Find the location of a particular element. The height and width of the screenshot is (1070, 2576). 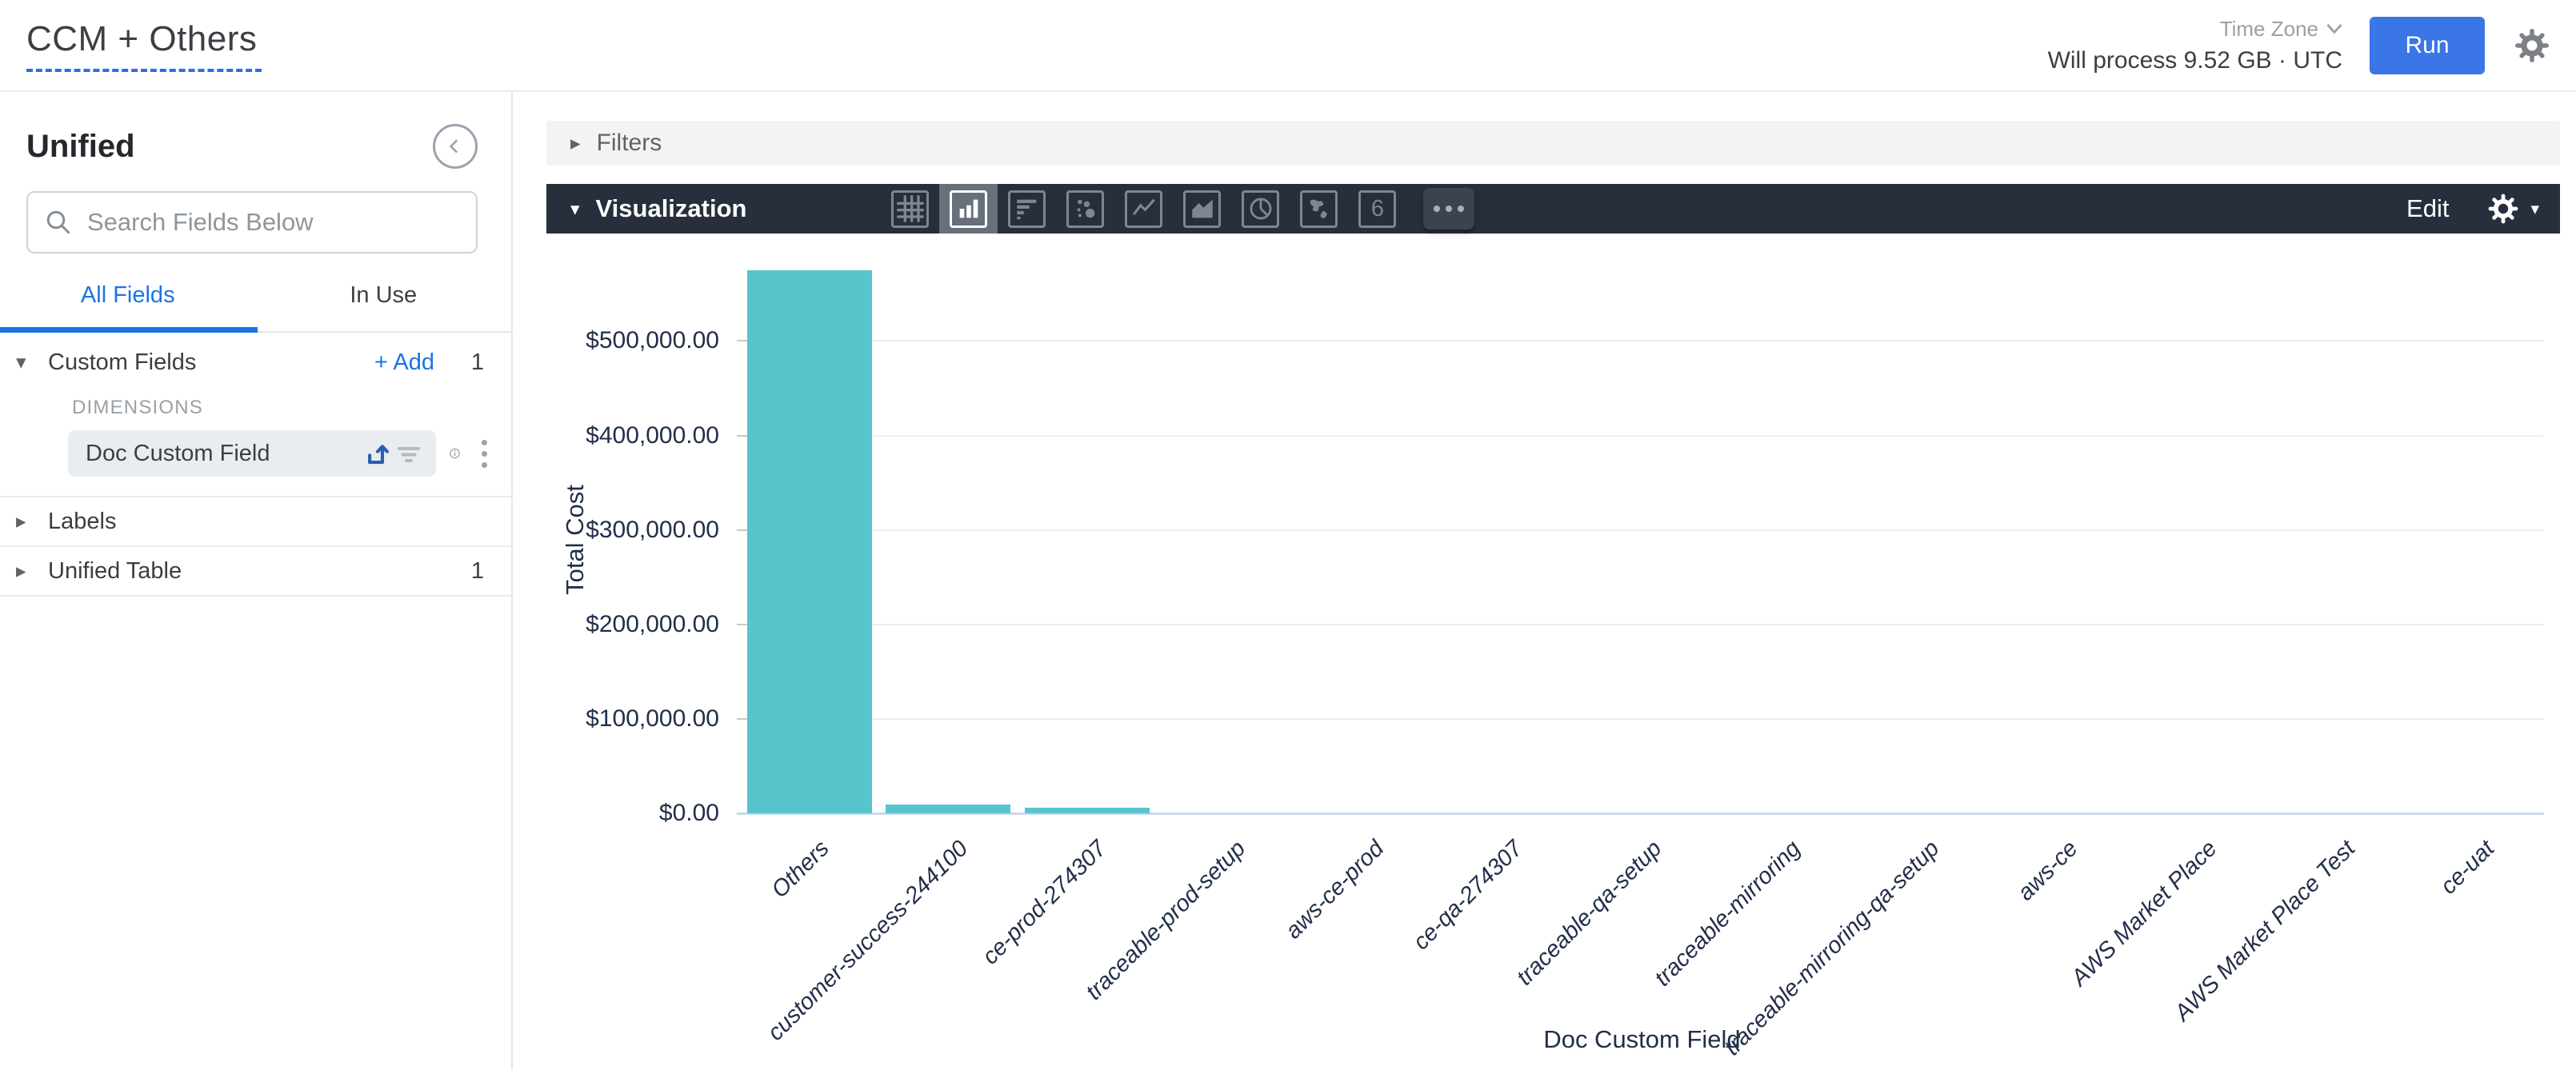

collapse-sidebar-button is located at coordinates (455, 146).